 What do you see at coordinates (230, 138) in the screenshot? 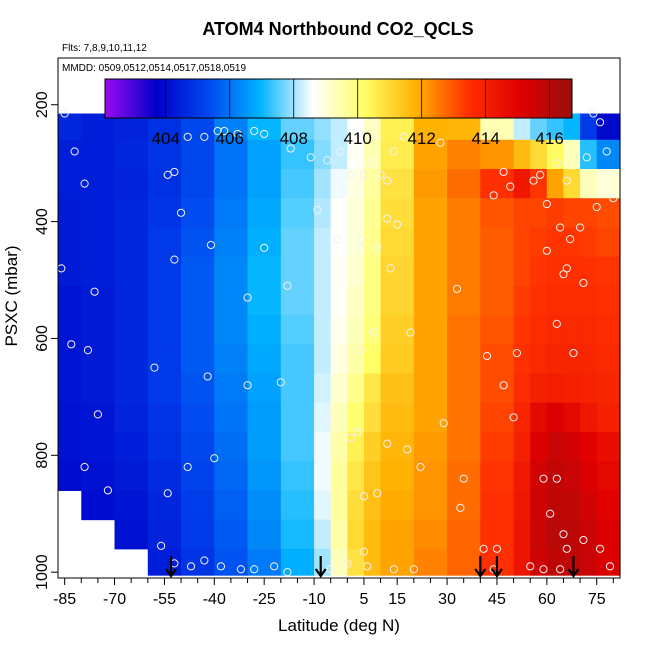
I see `colorbar-tick-label: 406` at bounding box center [230, 138].